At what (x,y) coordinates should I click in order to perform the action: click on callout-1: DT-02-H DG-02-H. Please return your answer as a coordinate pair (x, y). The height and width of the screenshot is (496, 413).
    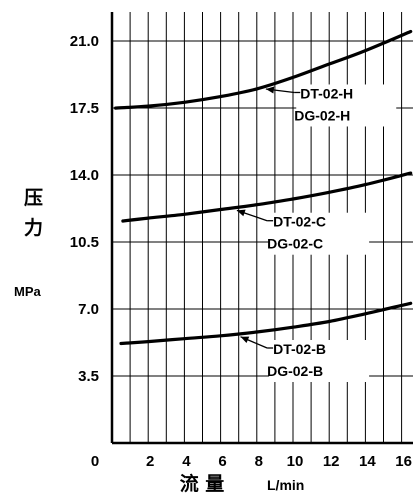
    Looking at the image, I should click on (331, 105).